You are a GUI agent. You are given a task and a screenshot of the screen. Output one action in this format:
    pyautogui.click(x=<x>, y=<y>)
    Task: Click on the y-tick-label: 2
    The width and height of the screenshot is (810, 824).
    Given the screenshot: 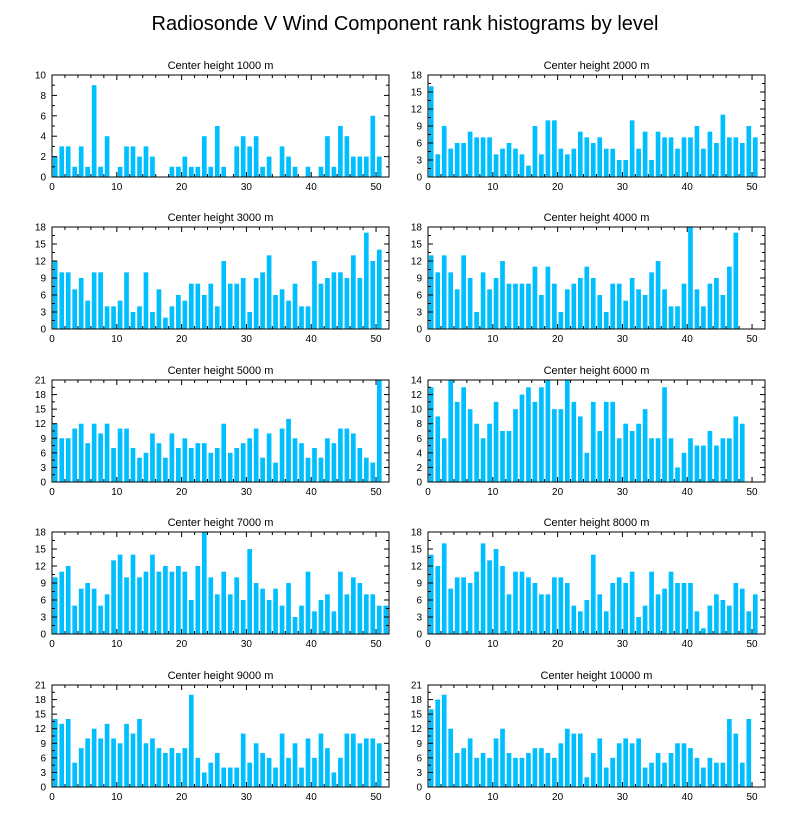 What is the action you would take?
    pyautogui.click(x=43, y=157)
    